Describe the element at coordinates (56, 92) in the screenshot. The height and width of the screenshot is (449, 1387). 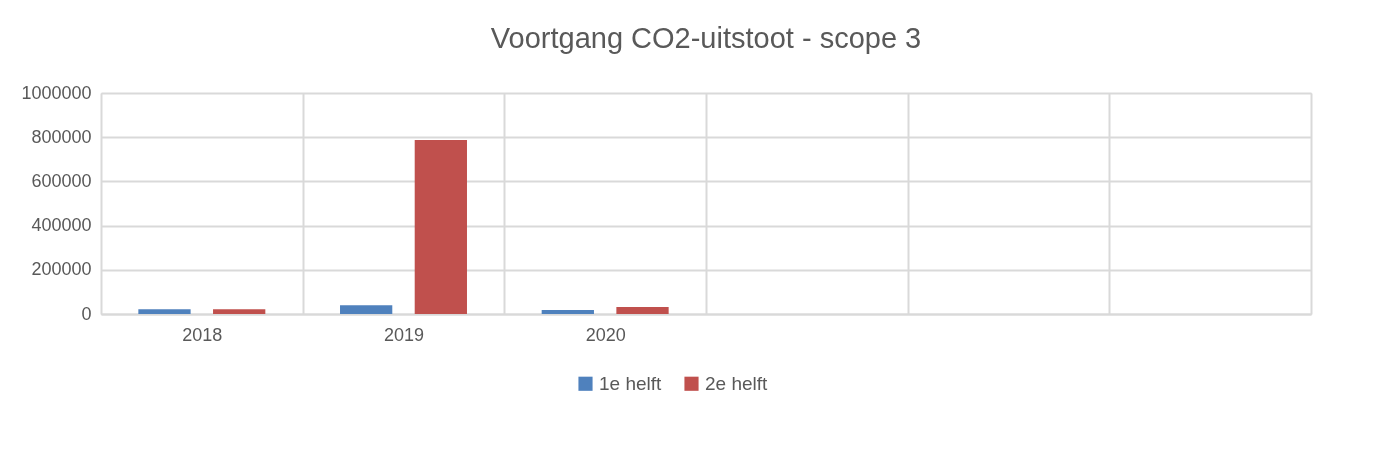
I see `y-tick-label: 1000000` at that location.